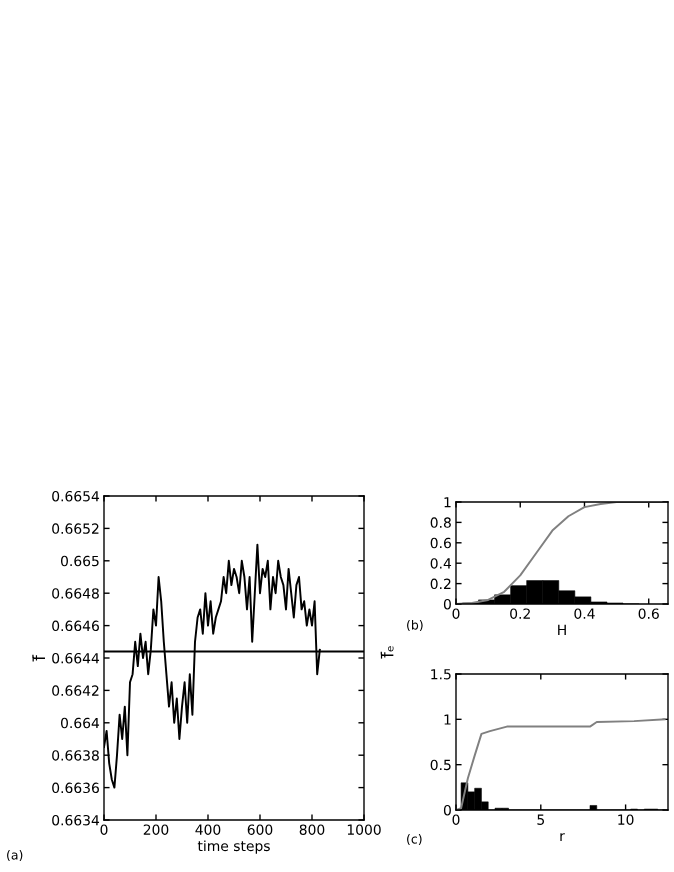 The height and width of the screenshot is (872, 674). I want to click on y-axis-title: f̄, so click(38, 658).